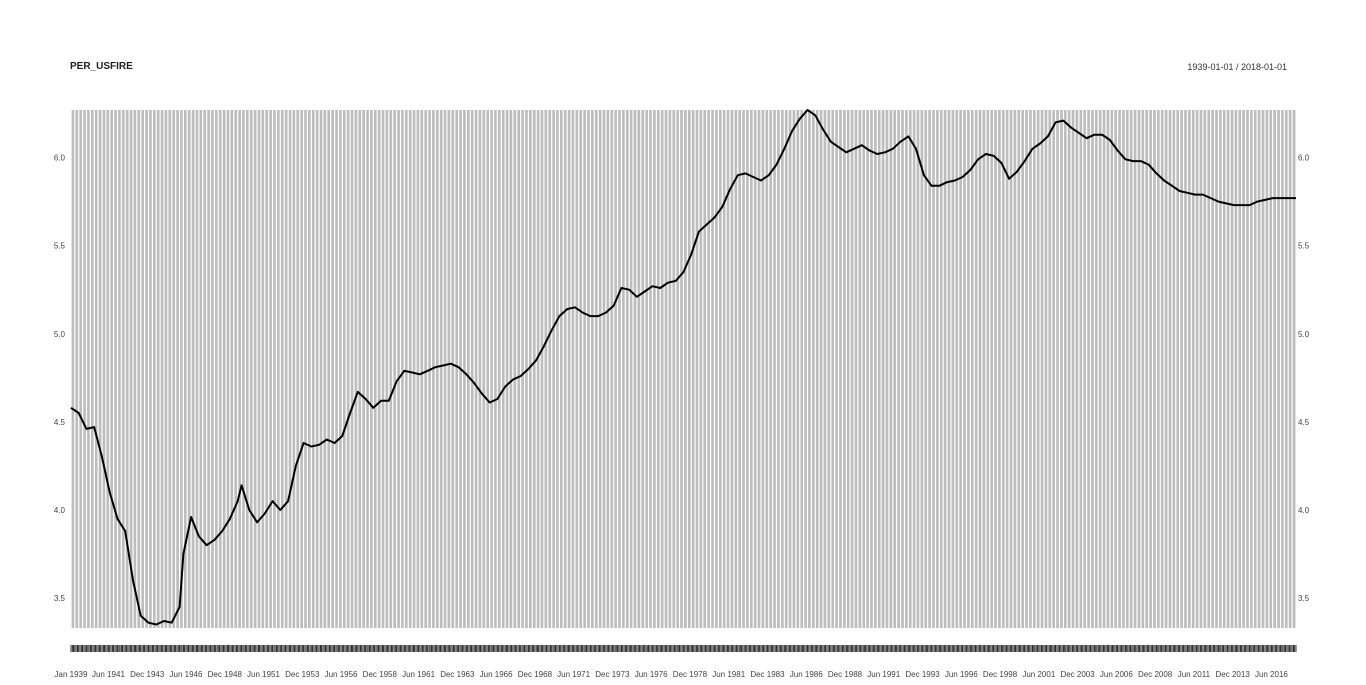  What do you see at coordinates (1077, 674) in the screenshot?
I see `x-tick-label: Dec 2003` at bounding box center [1077, 674].